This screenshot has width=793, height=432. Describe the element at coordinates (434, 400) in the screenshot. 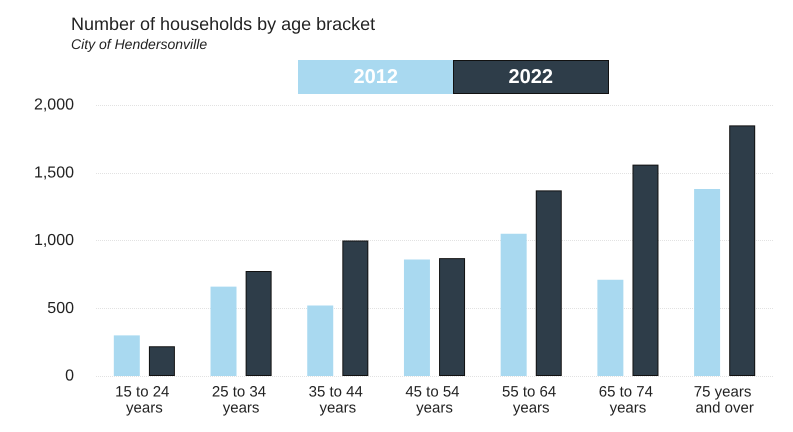

I see `x-tick-label: 45 to 54 years` at that location.